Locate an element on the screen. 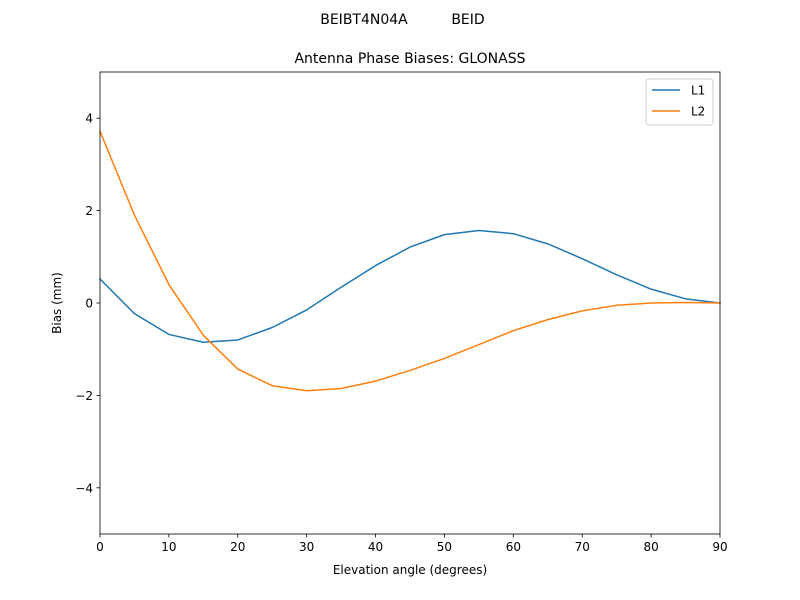 The height and width of the screenshot is (600, 800). legend: L1 L2 is located at coordinates (679, 102).